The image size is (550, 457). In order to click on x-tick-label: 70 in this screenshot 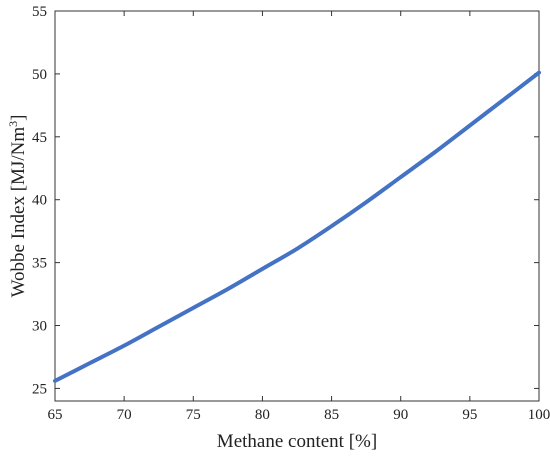, I will do `click(124, 415)`.